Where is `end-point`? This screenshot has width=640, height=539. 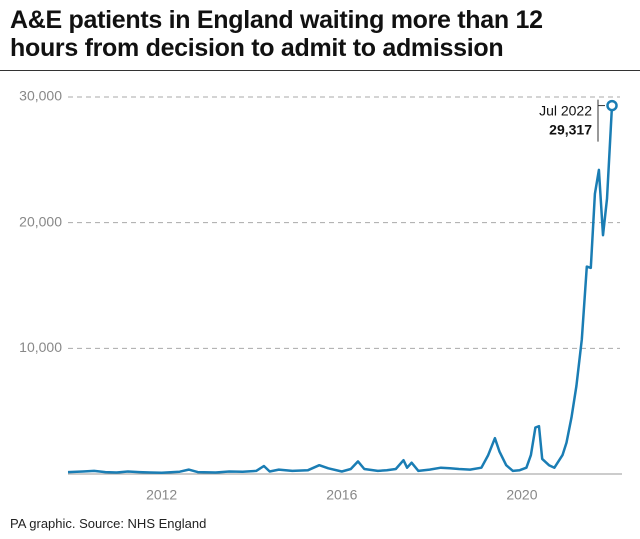 end-point is located at coordinates (612, 105).